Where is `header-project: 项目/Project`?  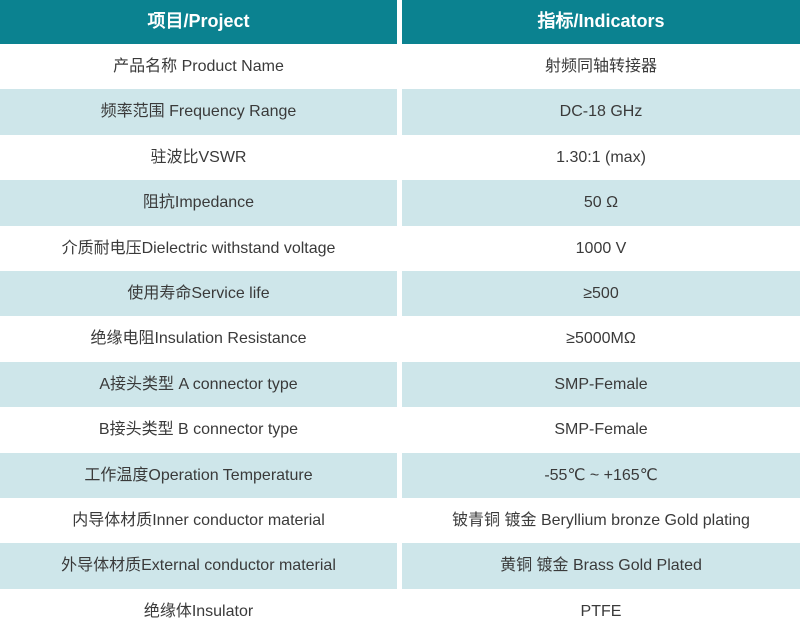
header-project: 项目/Project is located at coordinates (198, 22).